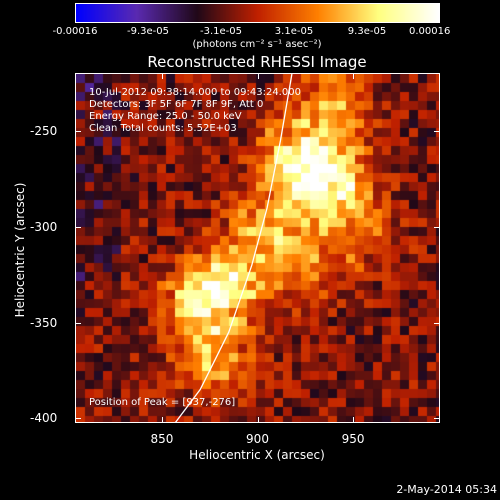  What do you see at coordinates (75, 31) in the screenshot?
I see `colorbar-tick-label: -0.00016` at bounding box center [75, 31].